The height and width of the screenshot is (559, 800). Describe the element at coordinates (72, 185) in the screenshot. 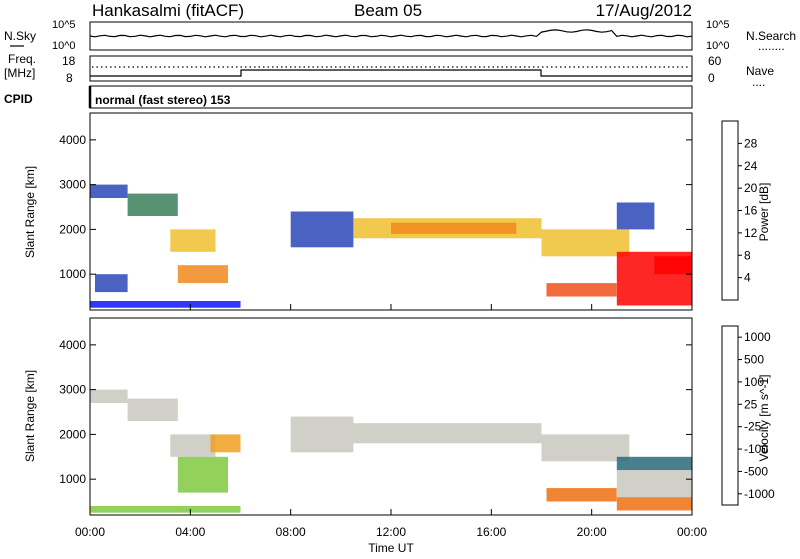

I see `power-ytick-label: 3000` at that location.